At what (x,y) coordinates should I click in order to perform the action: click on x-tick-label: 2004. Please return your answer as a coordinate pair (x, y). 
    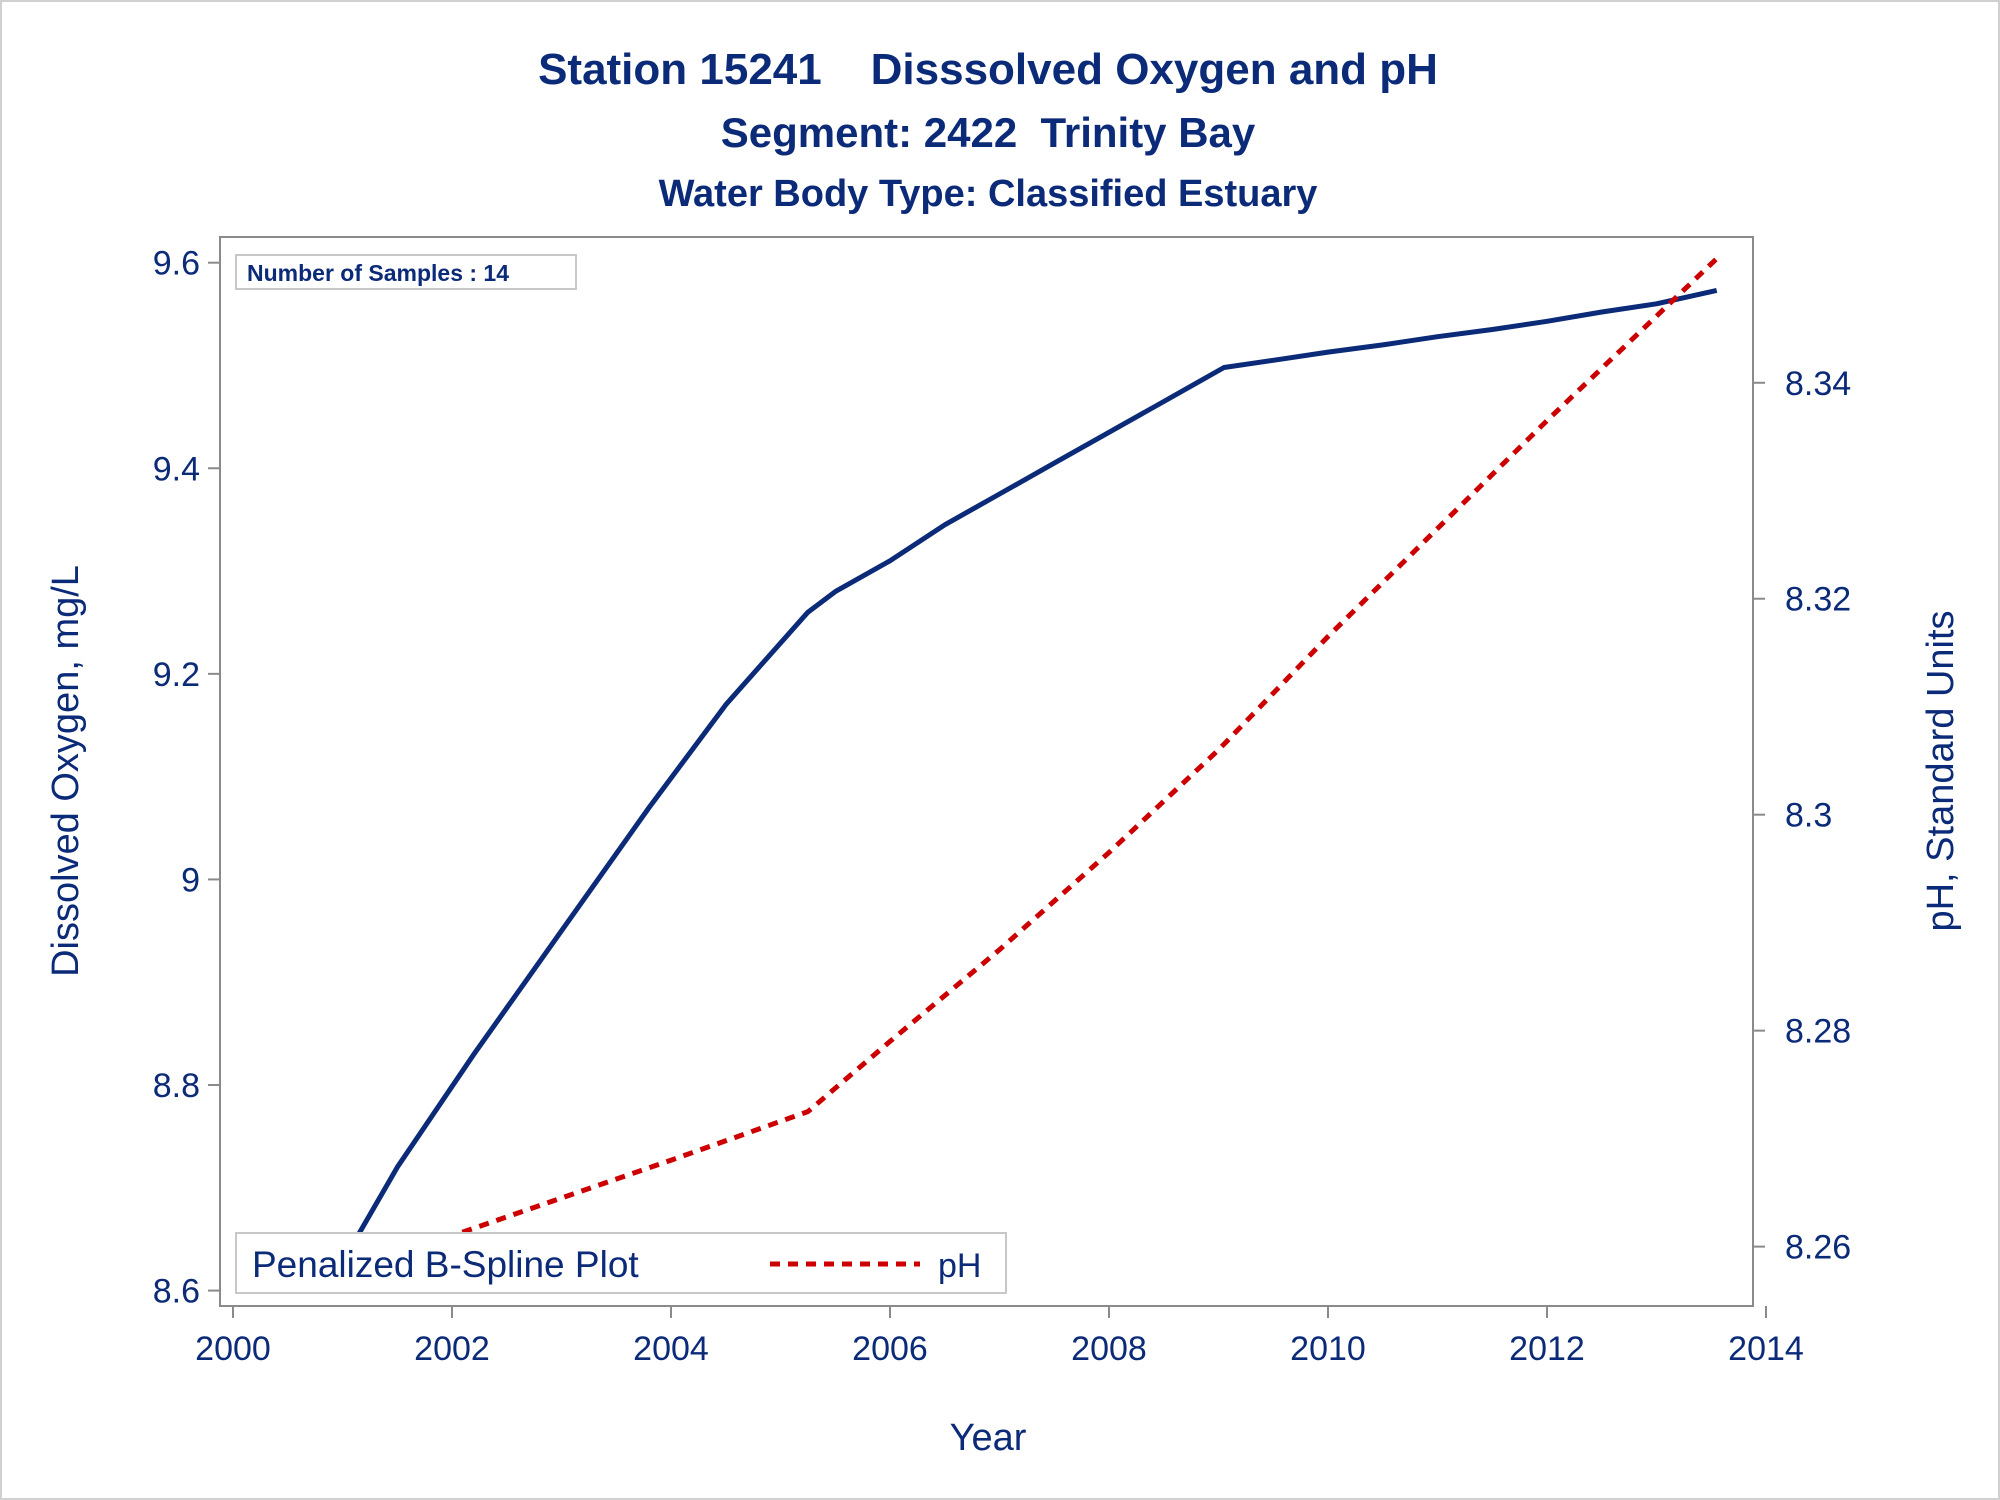
    Looking at the image, I should click on (671, 1349).